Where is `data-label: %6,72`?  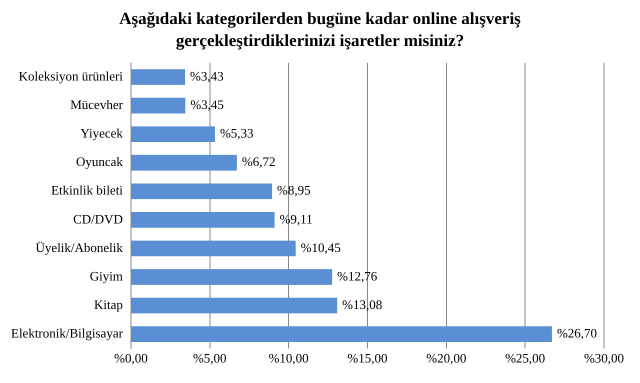
data-label: %6,72 is located at coordinates (259, 162).